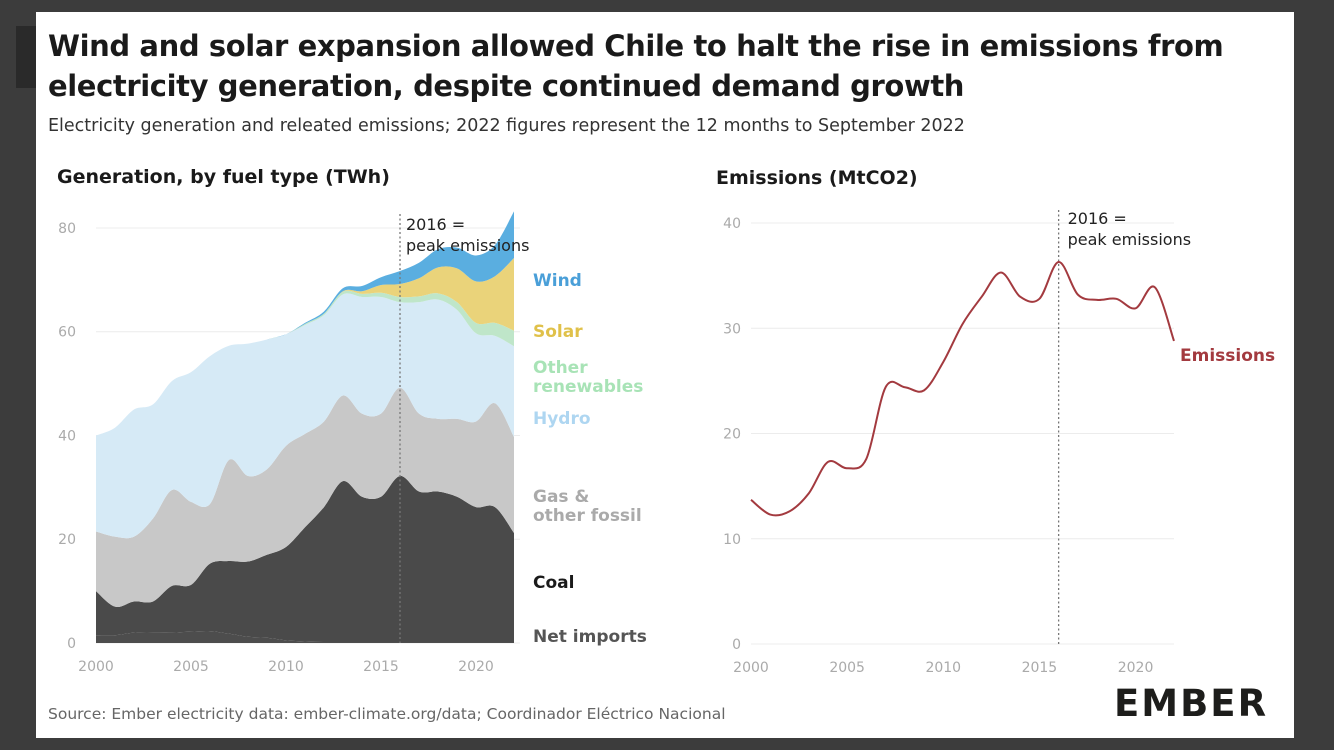  I want to click on area-wind, so click(305, 323).